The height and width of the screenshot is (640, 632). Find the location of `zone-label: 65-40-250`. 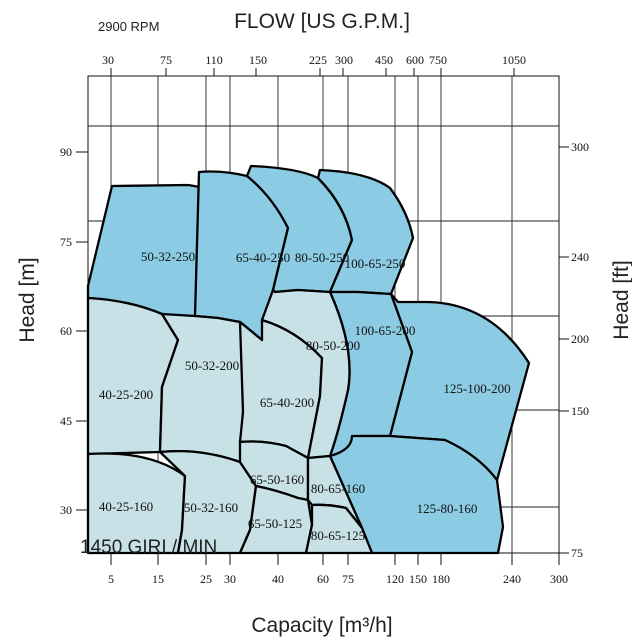

zone-label: 65-40-250 is located at coordinates (263, 257).